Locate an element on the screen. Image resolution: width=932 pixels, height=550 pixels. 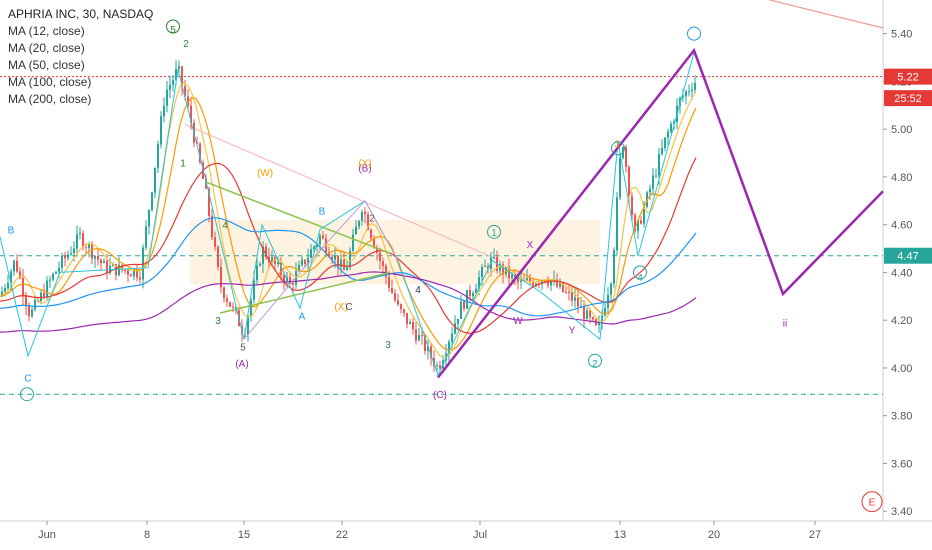
wave-label: 3 is located at coordinates (218, 321).